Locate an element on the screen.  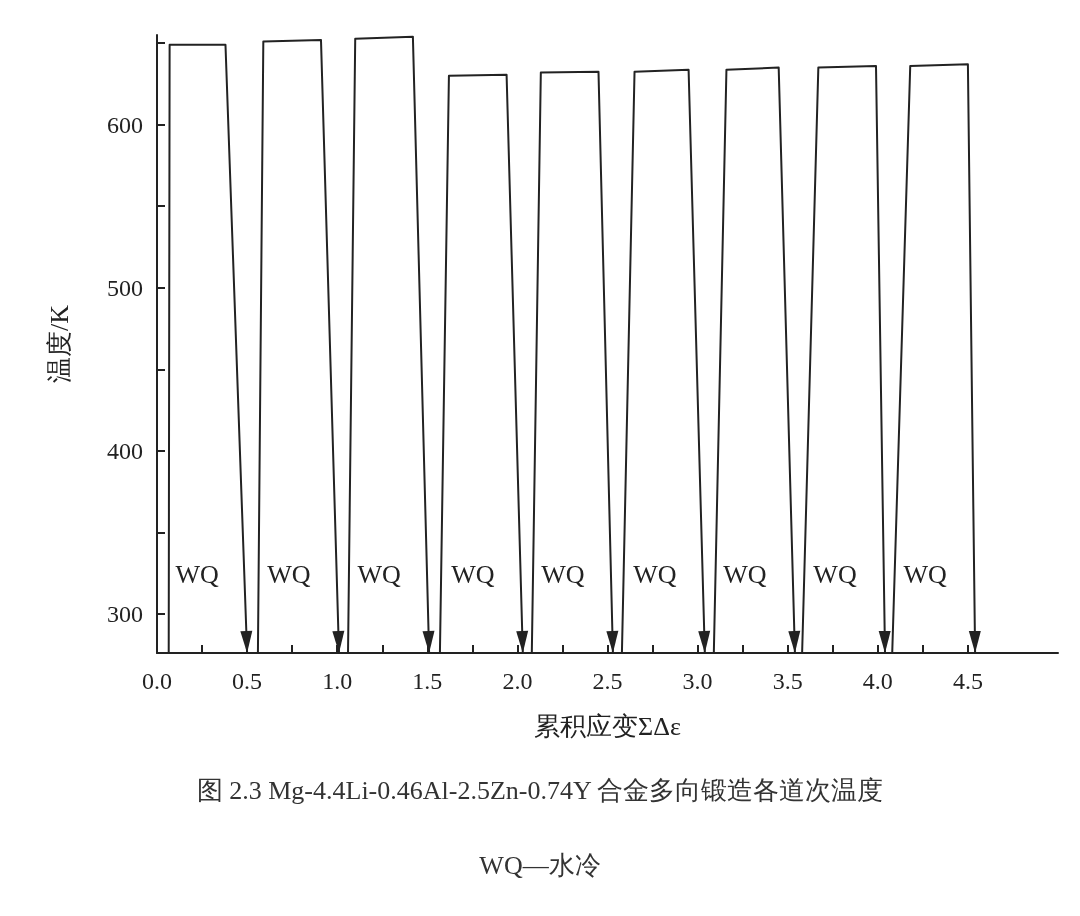
y-tick-label: 400 is located at coordinates (125, 450).